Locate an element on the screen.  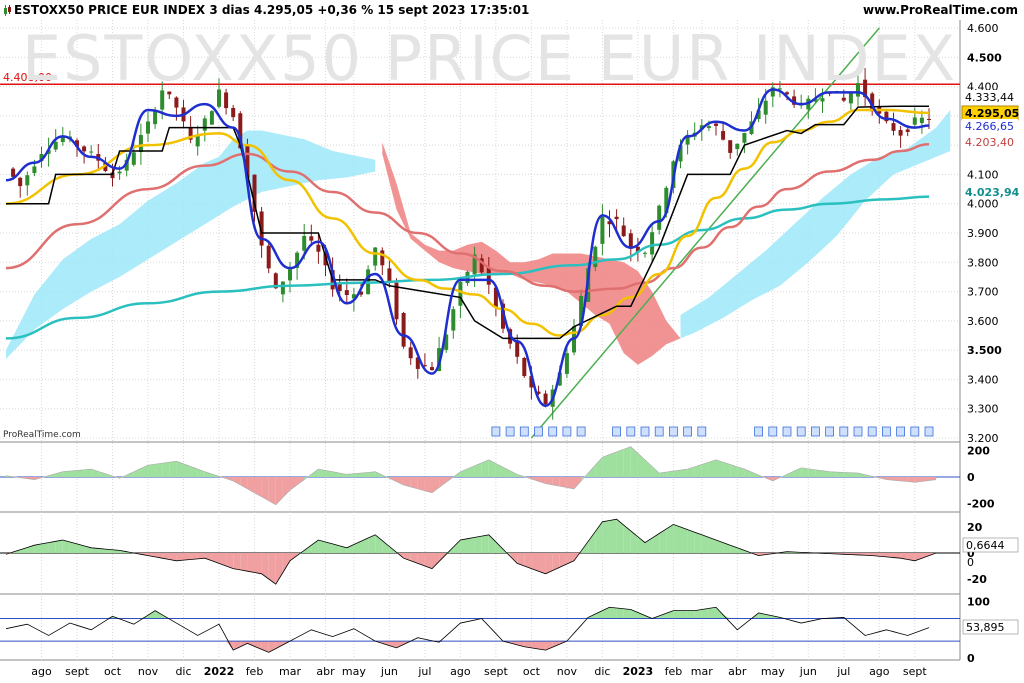
panel-tick-label: -200 is located at coordinates (981, 503).